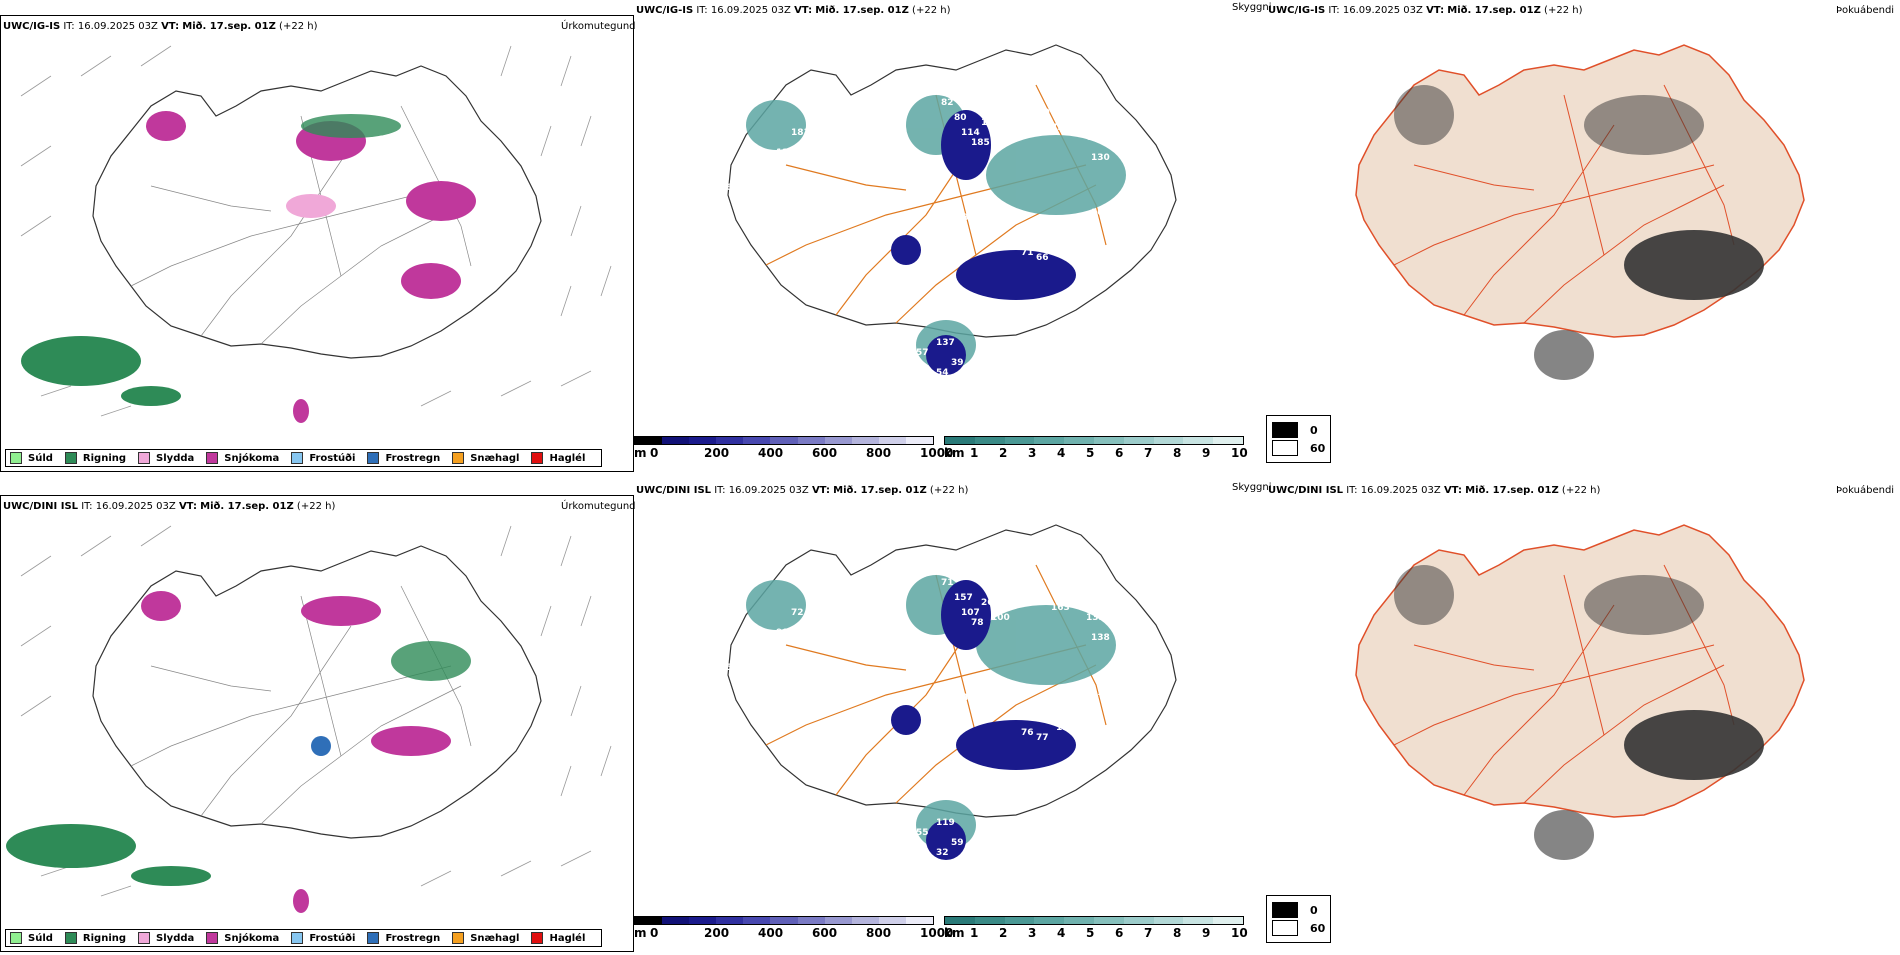 Image resolution: width=1900 pixels, height=955 pixels. Describe the element at coordinates (957, 843) in the screenshot. I see `cloud-base-label: 59` at that location.